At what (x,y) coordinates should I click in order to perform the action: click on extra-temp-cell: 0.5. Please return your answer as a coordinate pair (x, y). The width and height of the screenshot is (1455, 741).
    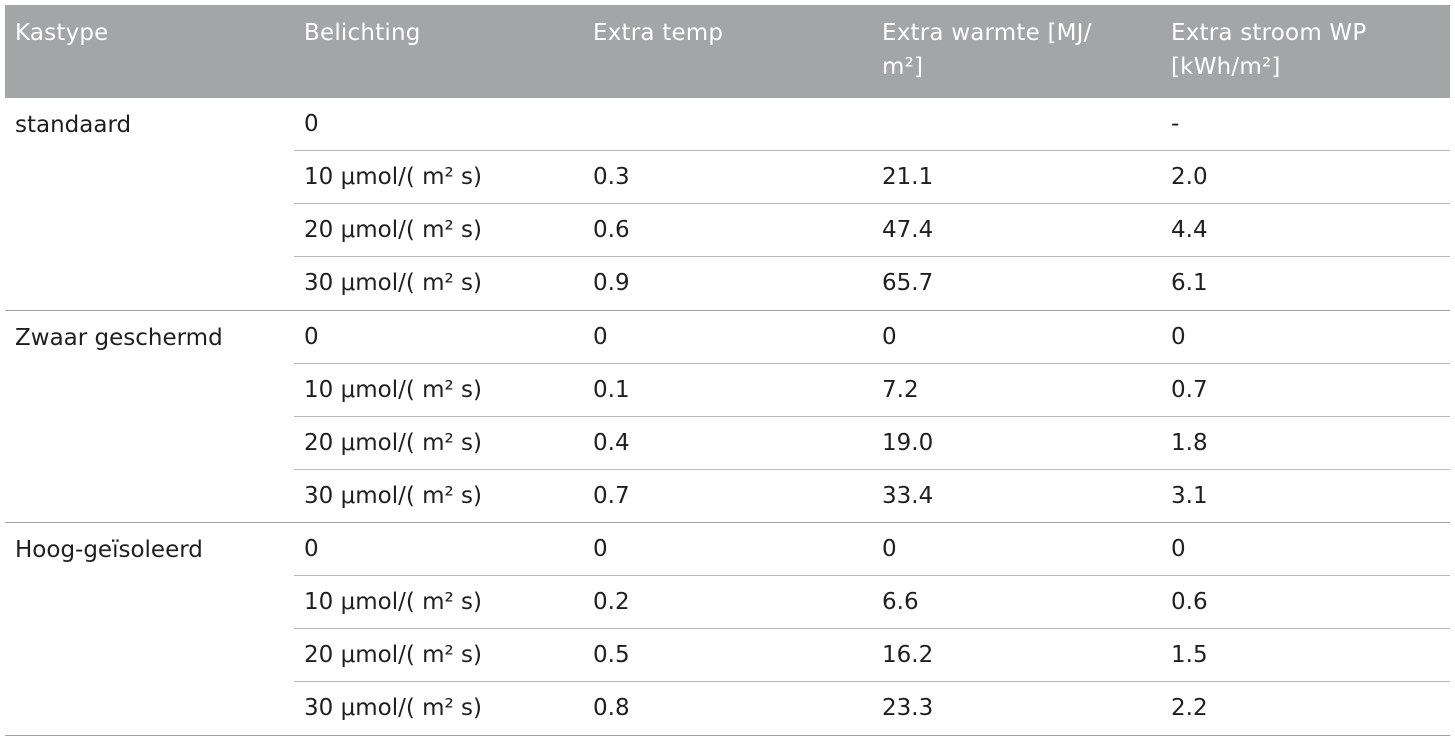
    Looking at the image, I should click on (611, 655).